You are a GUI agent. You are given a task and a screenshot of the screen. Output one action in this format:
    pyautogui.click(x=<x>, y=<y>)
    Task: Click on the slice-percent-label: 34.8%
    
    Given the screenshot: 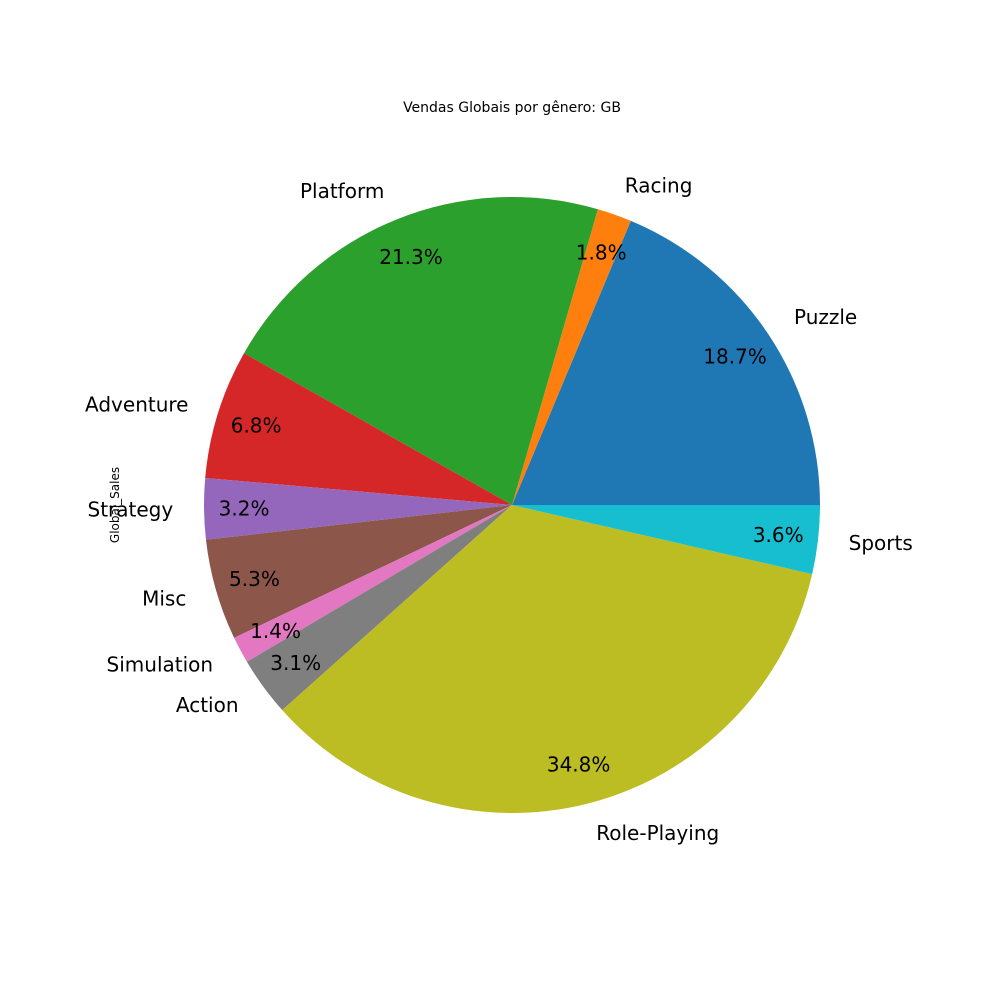 What is the action you would take?
    pyautogui.click(x=579, y=765)
    